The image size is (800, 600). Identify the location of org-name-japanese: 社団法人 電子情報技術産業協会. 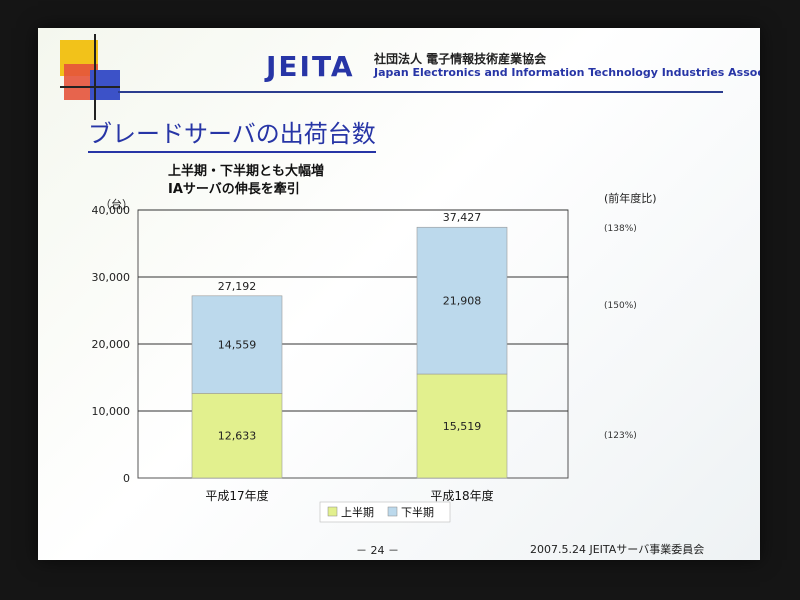
(460, 59).